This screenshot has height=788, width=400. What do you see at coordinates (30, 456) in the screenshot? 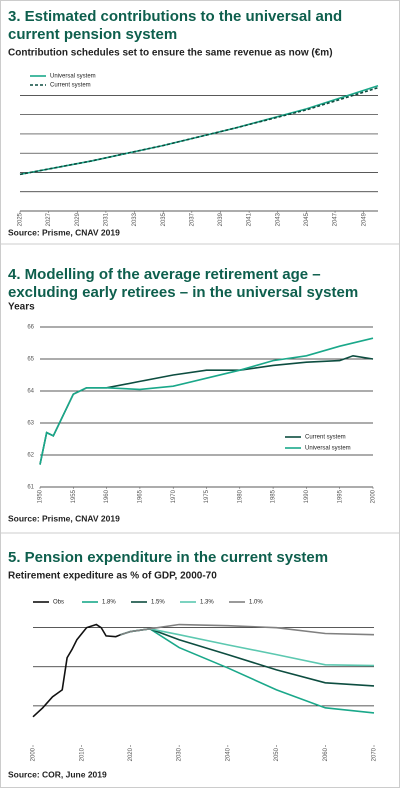
I see `y-tick-label: 62` at bounding box center [30, 456].